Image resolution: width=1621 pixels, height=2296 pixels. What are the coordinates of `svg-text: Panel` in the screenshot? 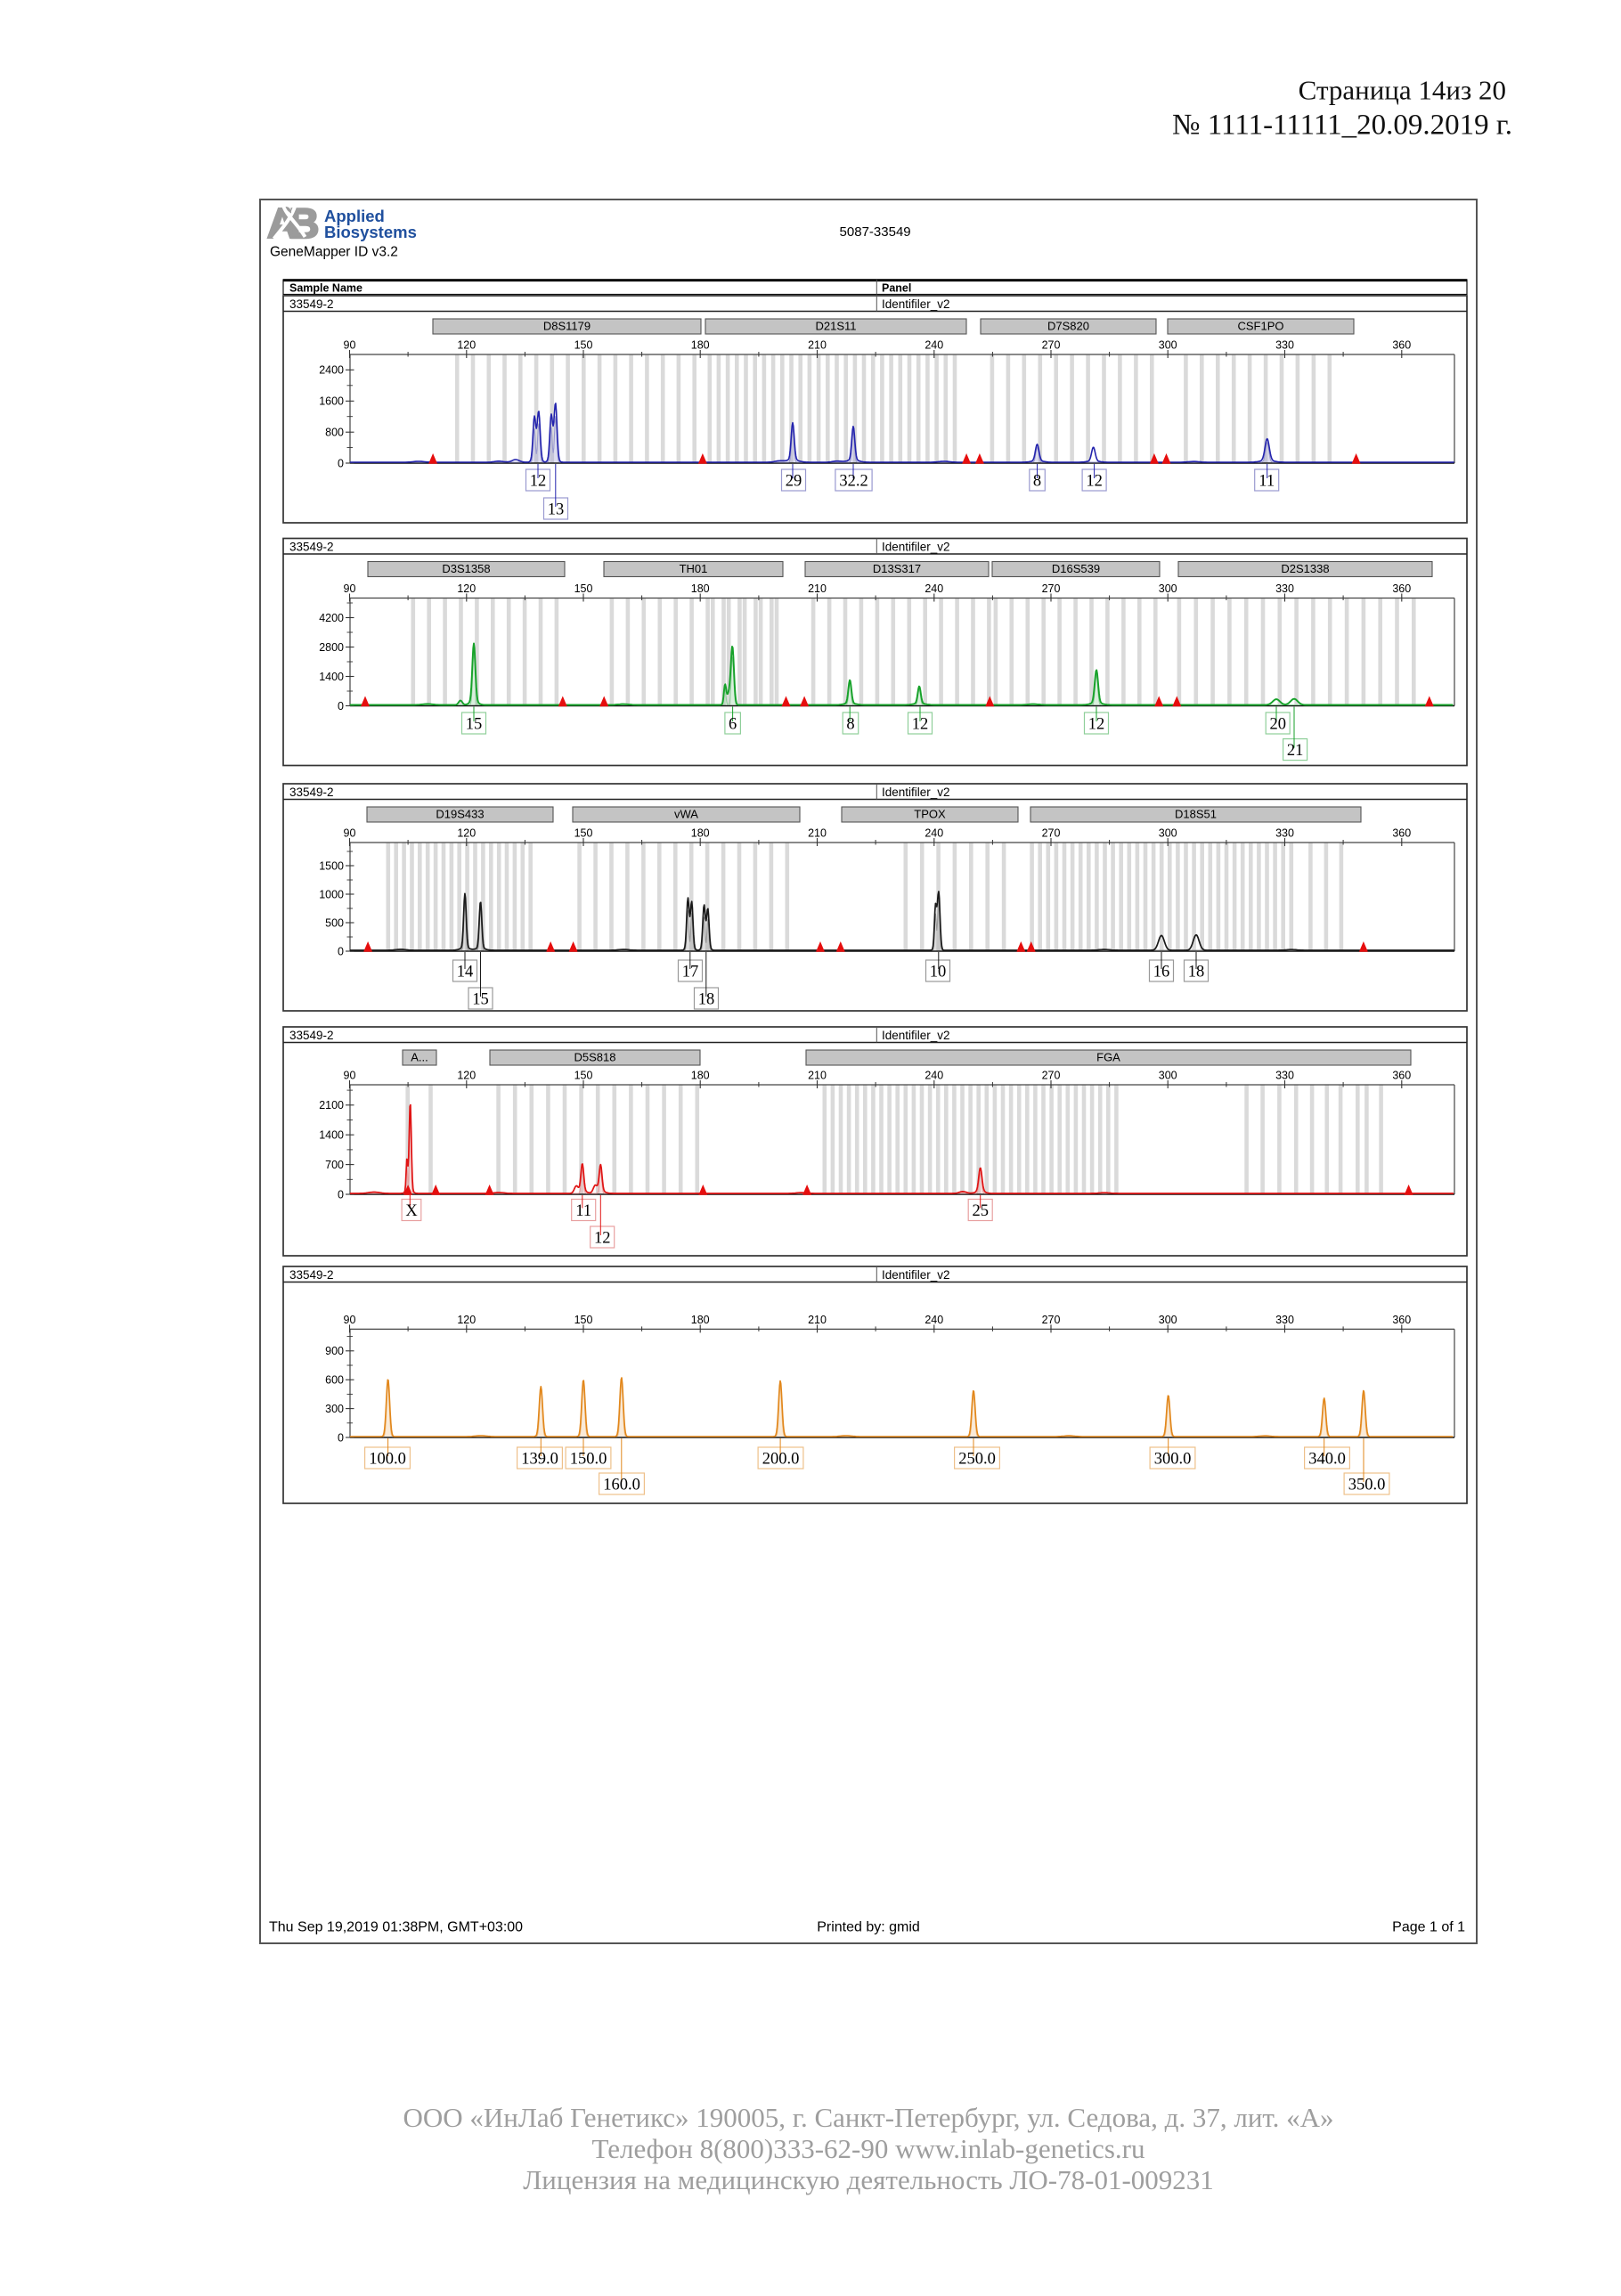 It's located at (897, 288).